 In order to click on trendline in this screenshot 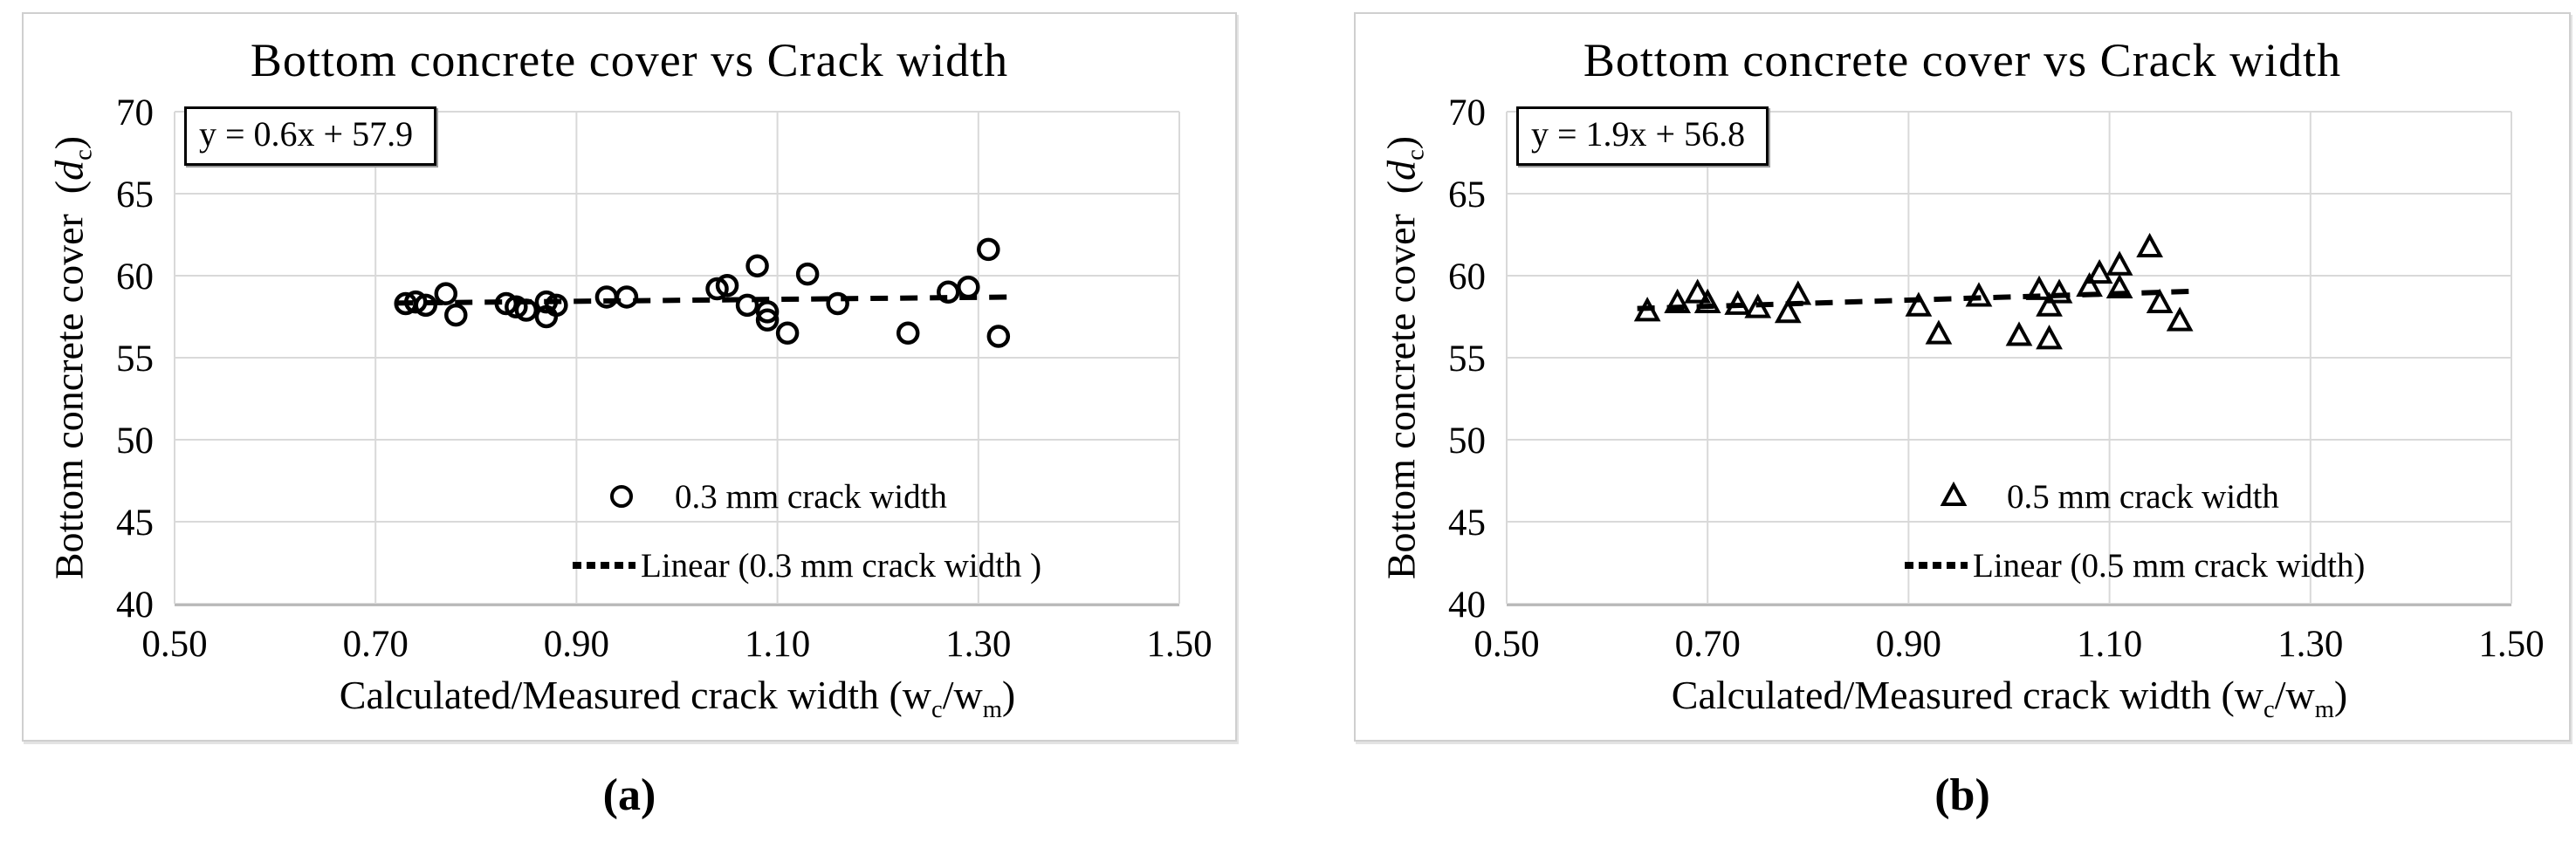, I will do `click(702, 300)`.